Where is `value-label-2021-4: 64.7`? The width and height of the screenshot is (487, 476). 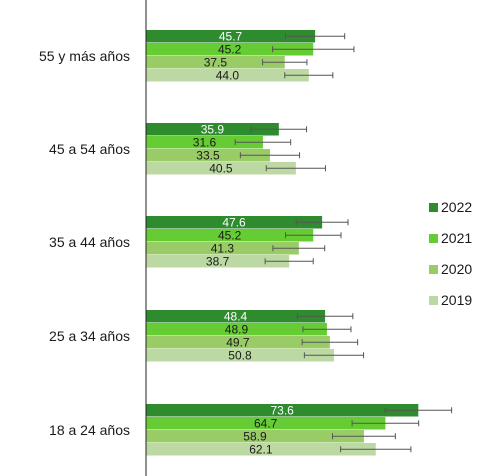 value-label-2021-4: 64.7 is located at coordinates (266, 424).